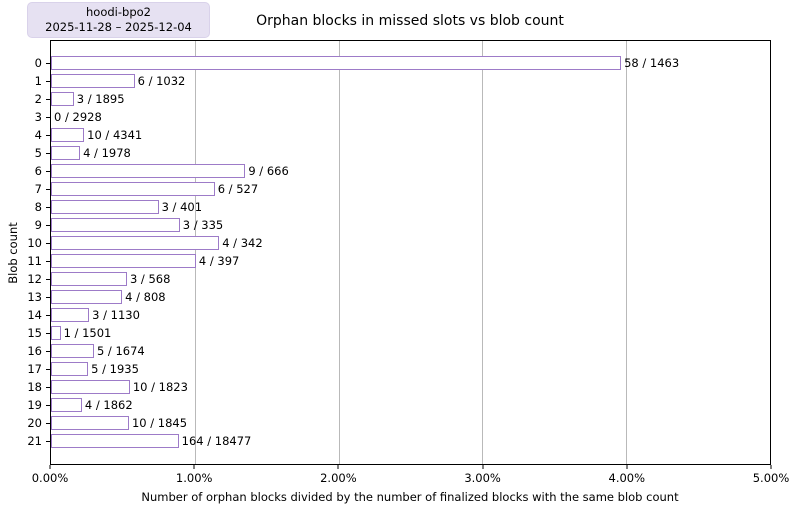 The height and width of the screenshot is (510, 793). I want to click on bar-value-label: 10 / 1823, so click(160, 387).